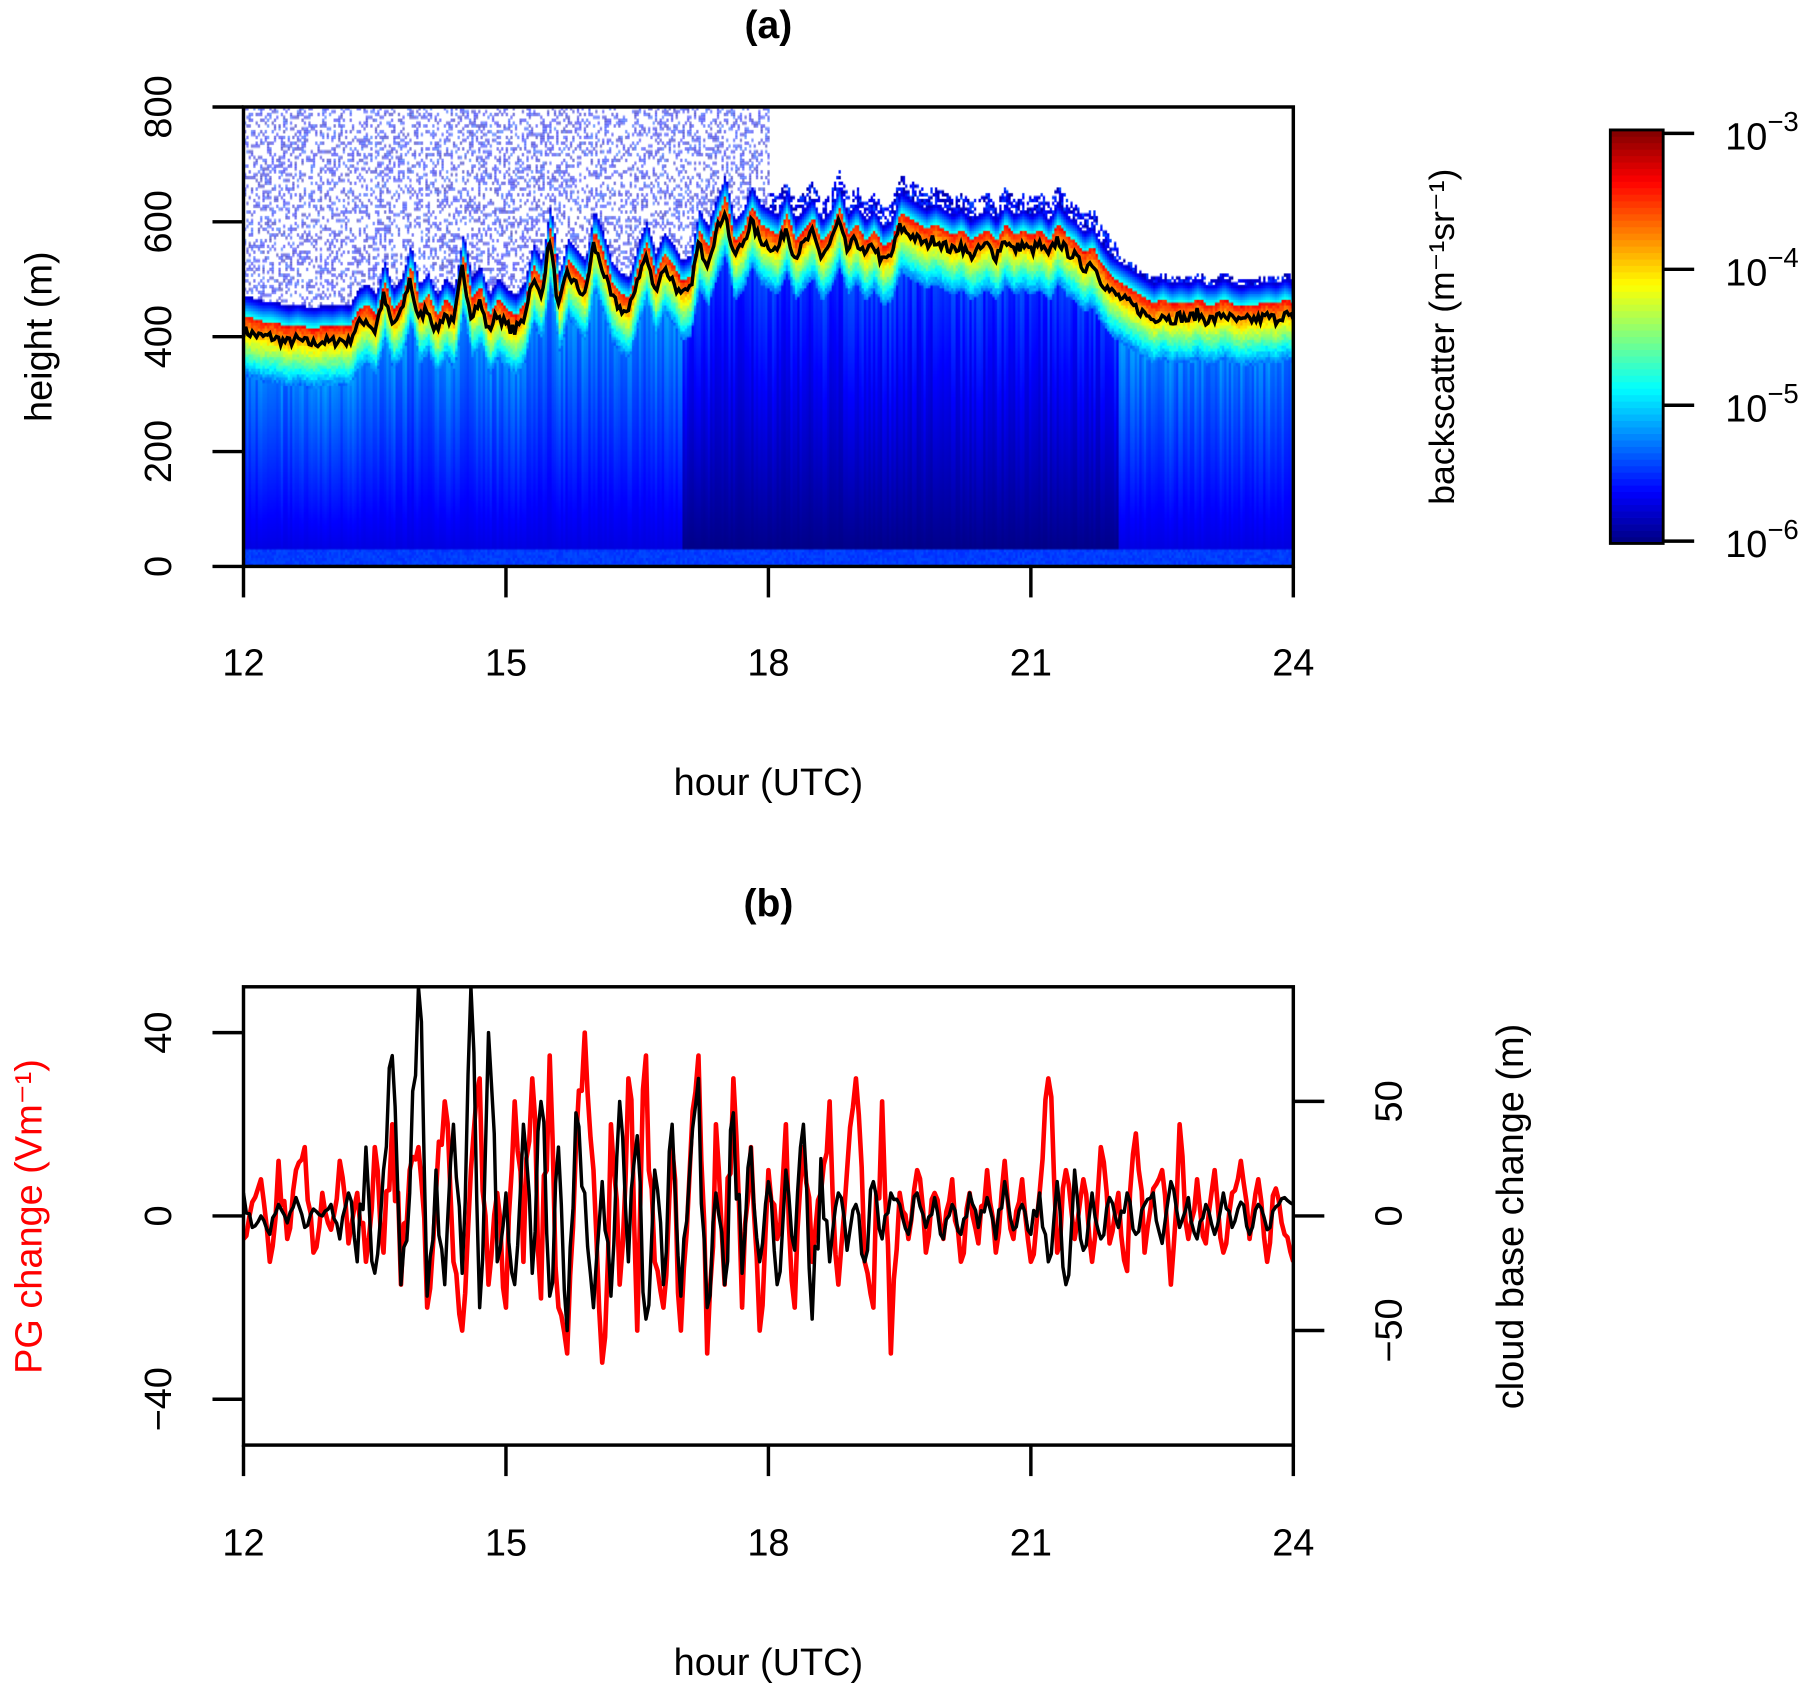 This screenshot has width=1801, height=1683. What do you see at coordinates (159, 221) in the screenshot?
I see `y-tick-label: 600` at bounding box center [159, 221].